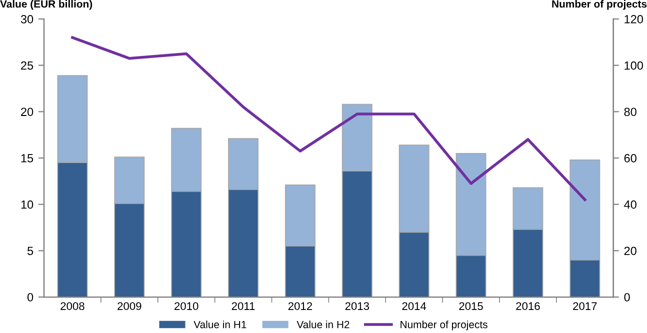 The width and height of the screenshot is (647, 333). What do you see at coordinates (27, 112) in the screenshot?
I see `y-tick-label: 20` at bounding box center [27, 112].